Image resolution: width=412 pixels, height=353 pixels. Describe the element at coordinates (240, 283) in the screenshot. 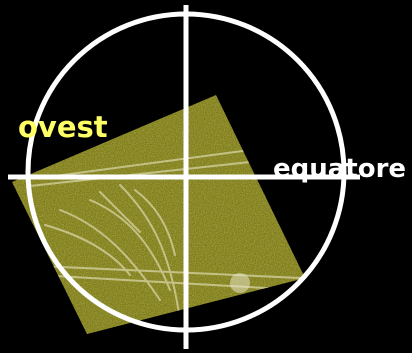

I see `field-spot` at that location.